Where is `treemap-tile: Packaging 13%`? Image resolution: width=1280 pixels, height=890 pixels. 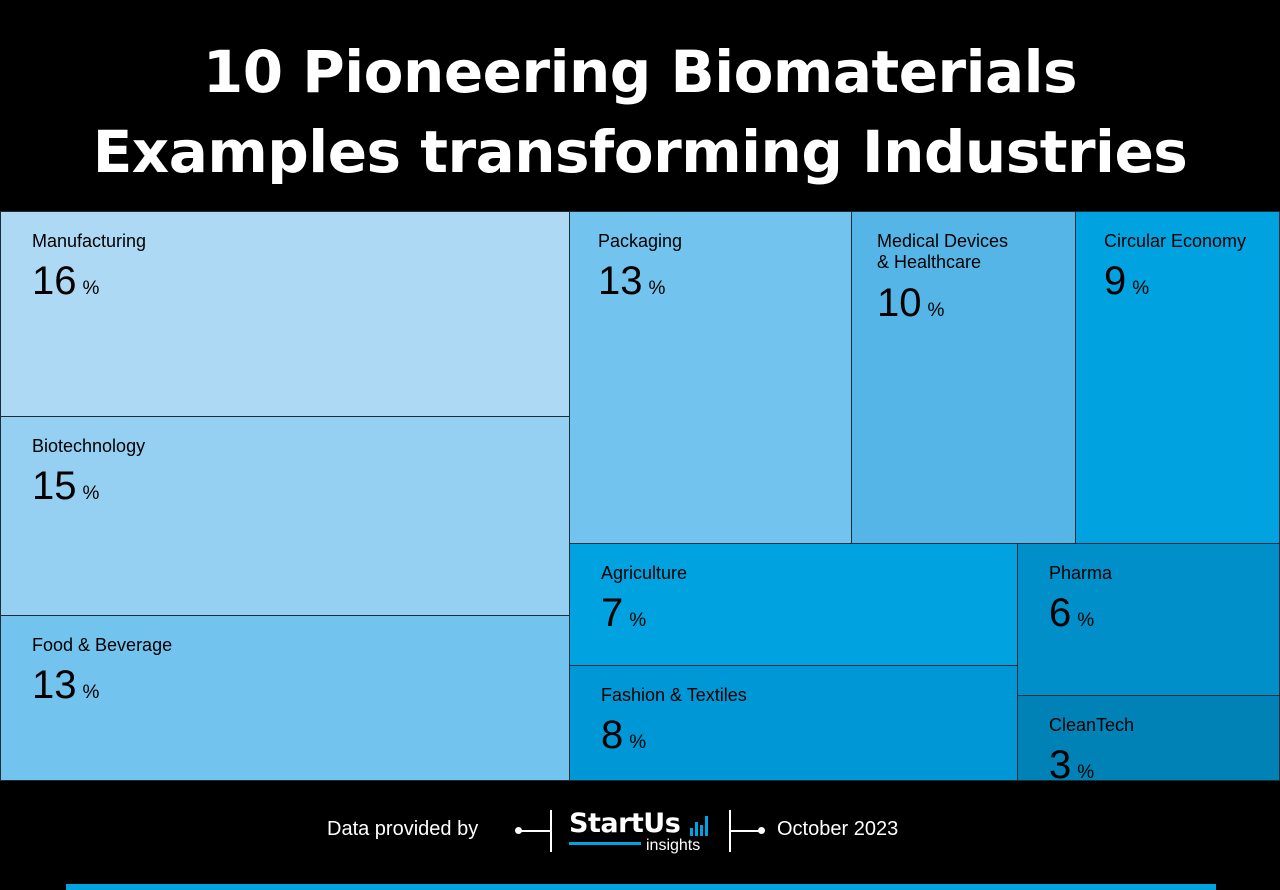 treemap-tile: Packaging 13% is located at coordinates (710, 377).